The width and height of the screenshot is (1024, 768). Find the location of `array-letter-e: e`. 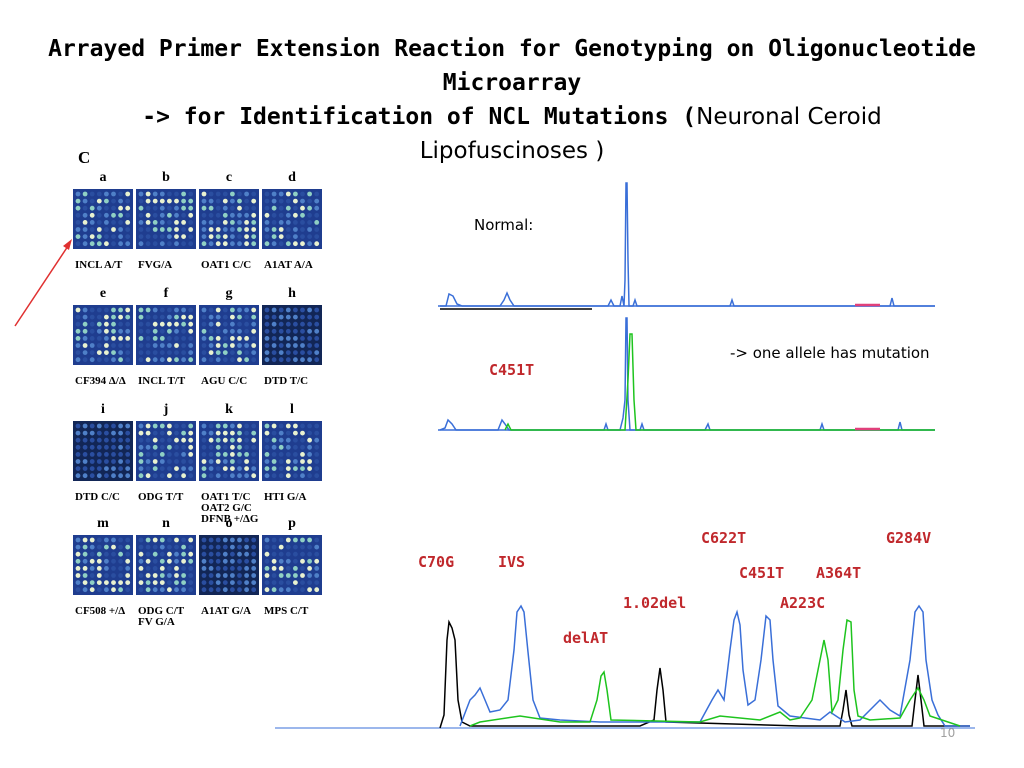

array-letter-e: e is located at coordinates (103, 293).